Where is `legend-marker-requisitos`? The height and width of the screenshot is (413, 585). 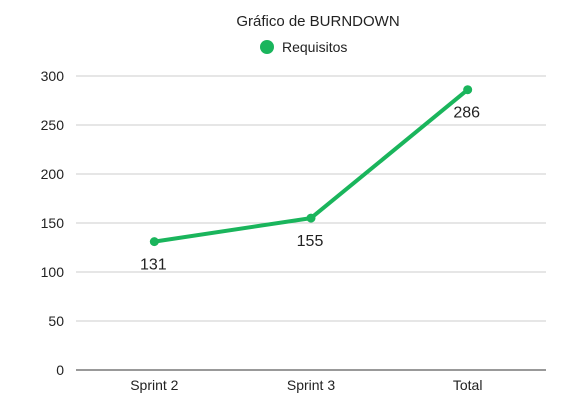
legend-marker-requisitos is located at coordinates (267, 47).